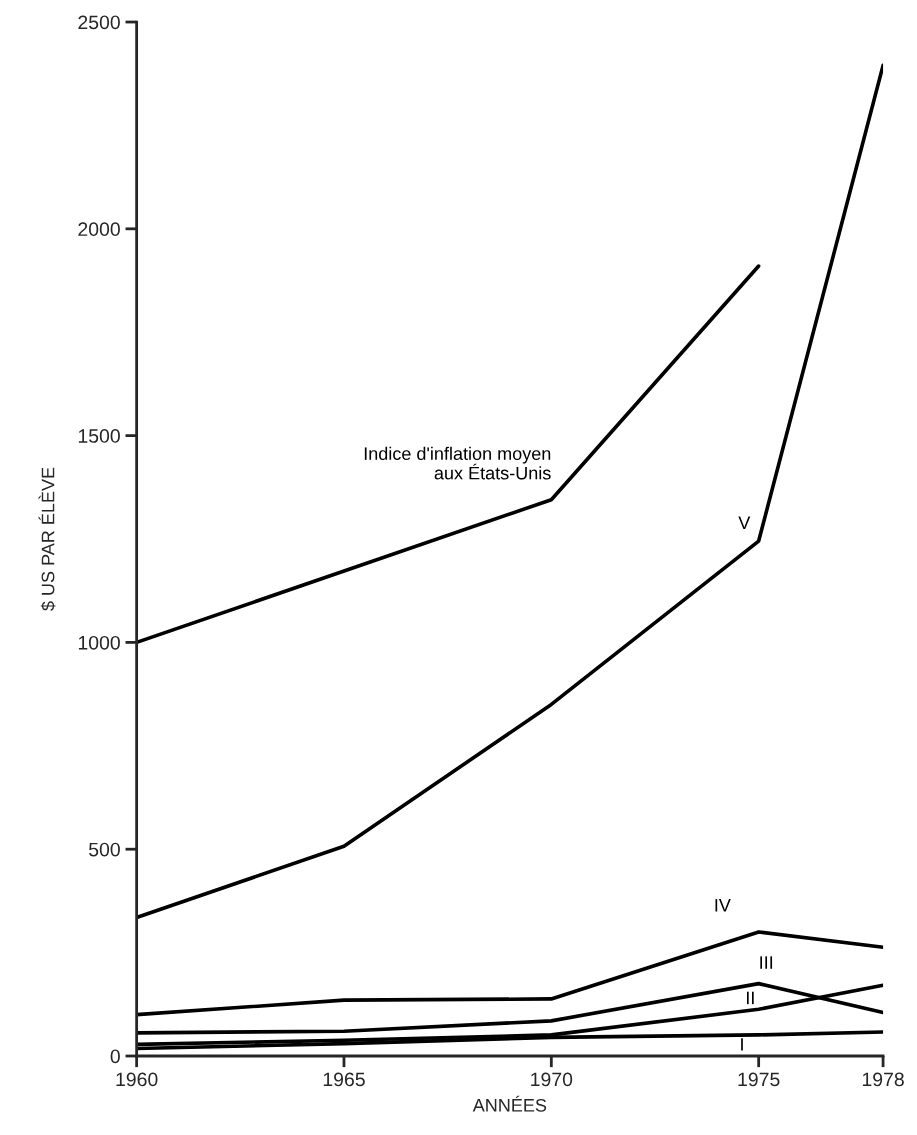 Image resolution: width=917 pixels, height=1135 pixels. Describe the element at coordinates (723, 905) in the screenshot. I see `series-label: IV` at that location.